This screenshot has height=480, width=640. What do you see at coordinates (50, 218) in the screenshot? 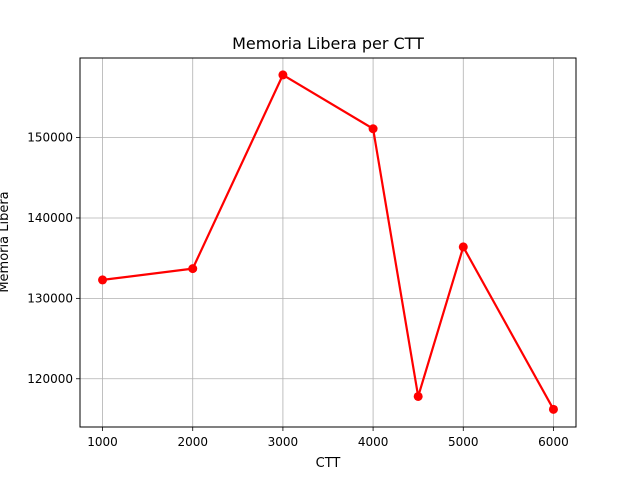
I see `y-tick-label: 140000` at bounding box center [50, 218].